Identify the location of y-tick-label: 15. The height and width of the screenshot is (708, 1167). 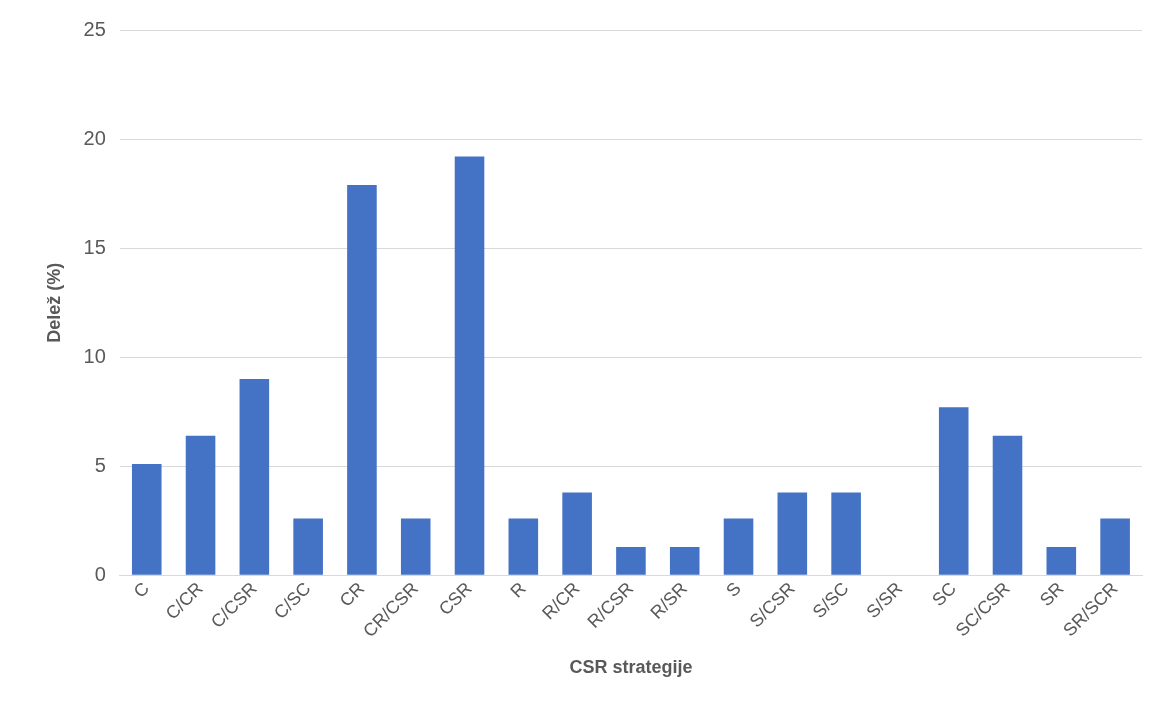
(94, 246).